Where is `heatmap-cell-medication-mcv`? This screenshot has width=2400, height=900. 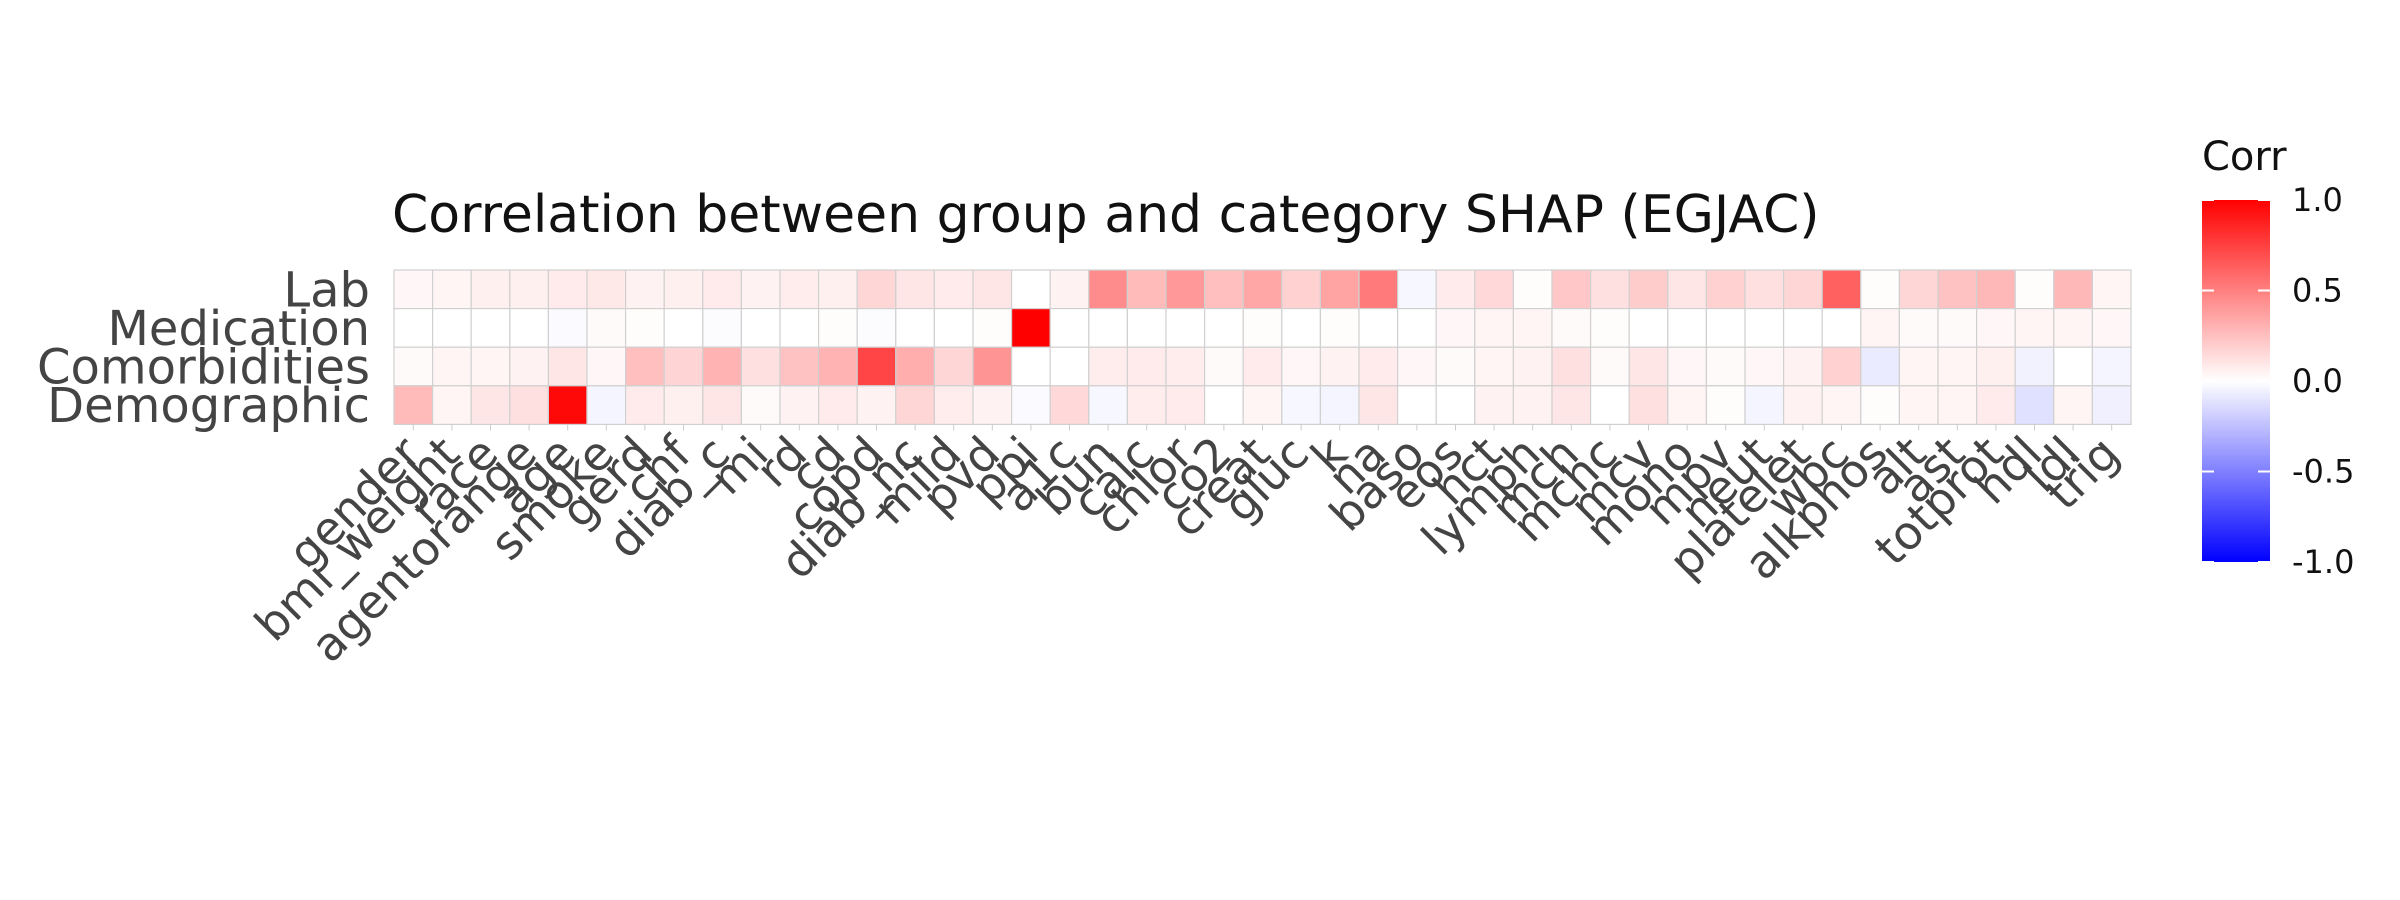 heatmap-cell-medication-mcv is located at coordinates (1648, 328).